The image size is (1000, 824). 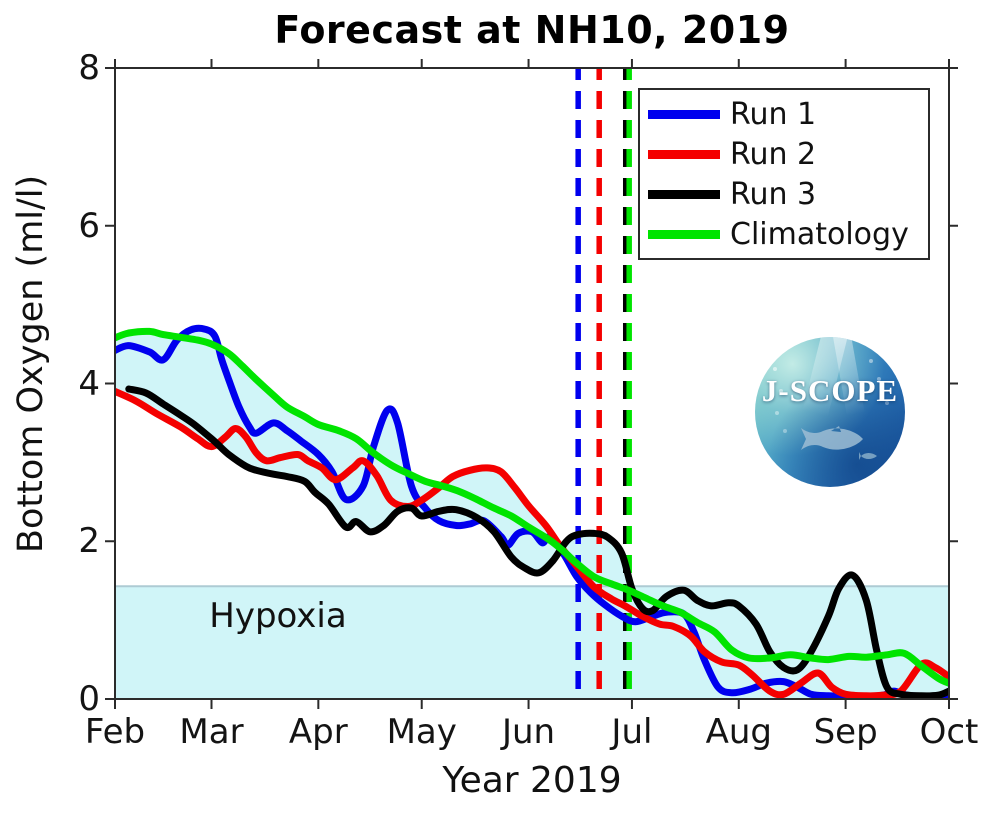 I want to click on x-axis-label: Year 2019, so click(x=532, y=780).